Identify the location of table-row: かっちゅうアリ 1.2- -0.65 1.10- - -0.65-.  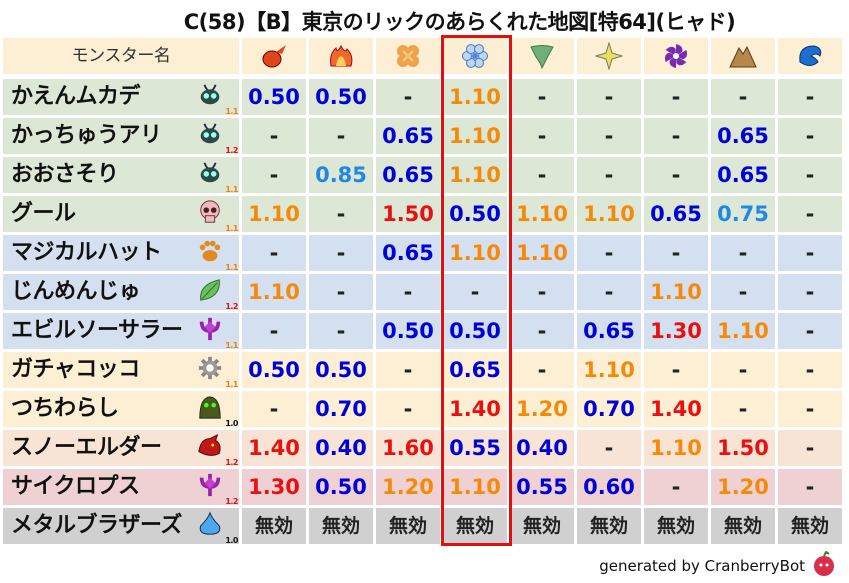
(422, 136).